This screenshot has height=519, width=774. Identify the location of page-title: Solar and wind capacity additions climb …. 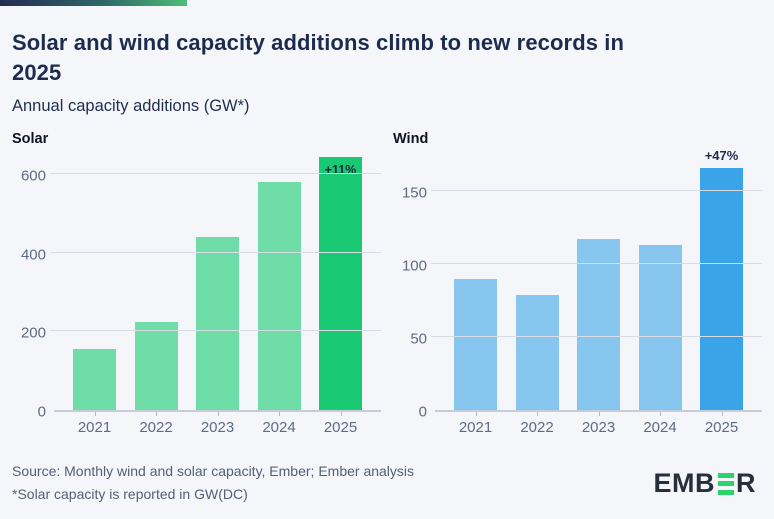
(318, 57).